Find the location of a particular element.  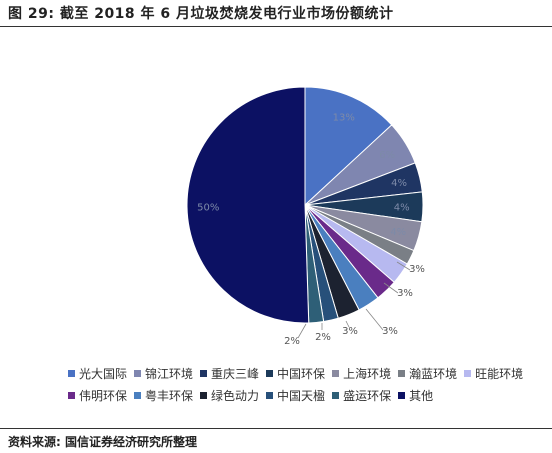

legend-item: 伟明环保 is located at coordinates (97, 395).